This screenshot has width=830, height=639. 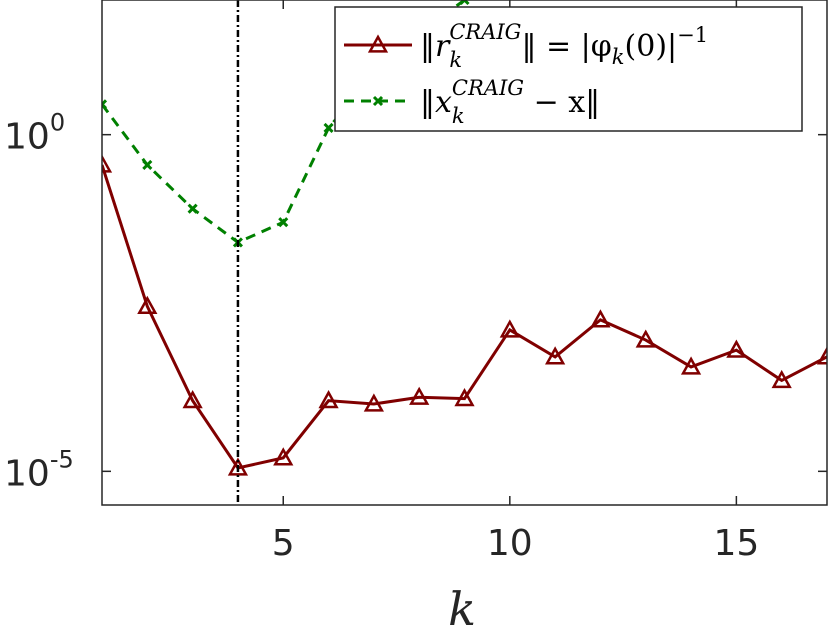 I want to click on y-tick-label-2: 10⁻⁵, so click(x=39, y=469).